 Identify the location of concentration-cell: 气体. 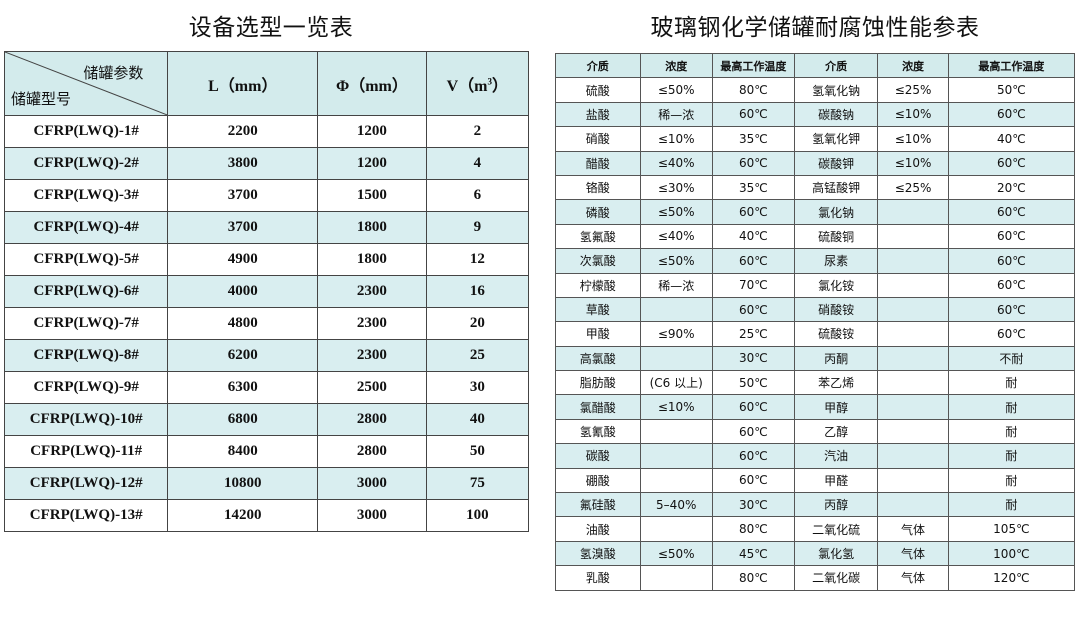
(913, 529).